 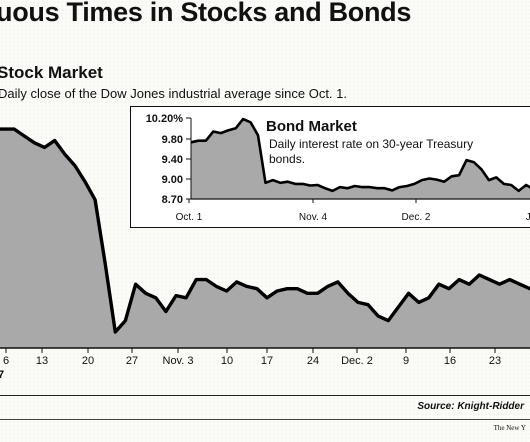 I want to click on bond-y-tick-label: 9.80, so click(x=172, y=140).